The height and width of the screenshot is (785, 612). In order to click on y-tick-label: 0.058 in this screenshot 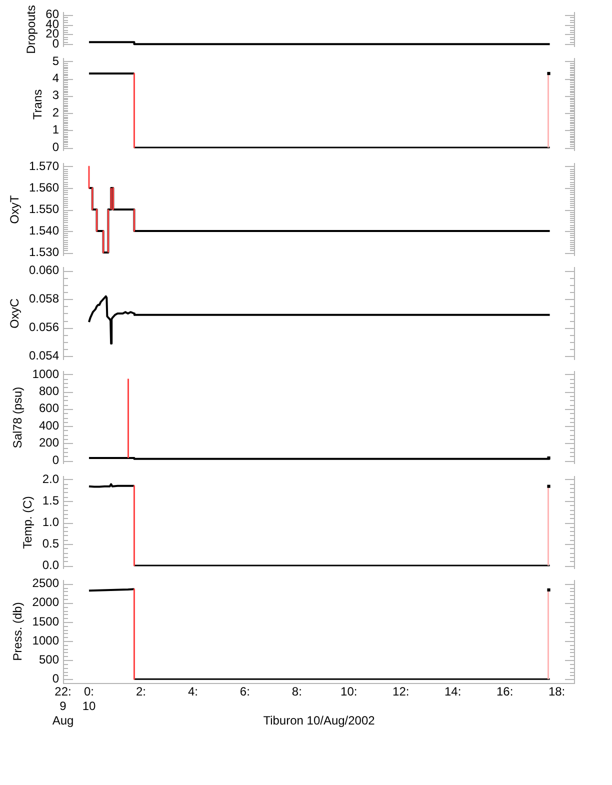, I will do `click(44, 299)`.